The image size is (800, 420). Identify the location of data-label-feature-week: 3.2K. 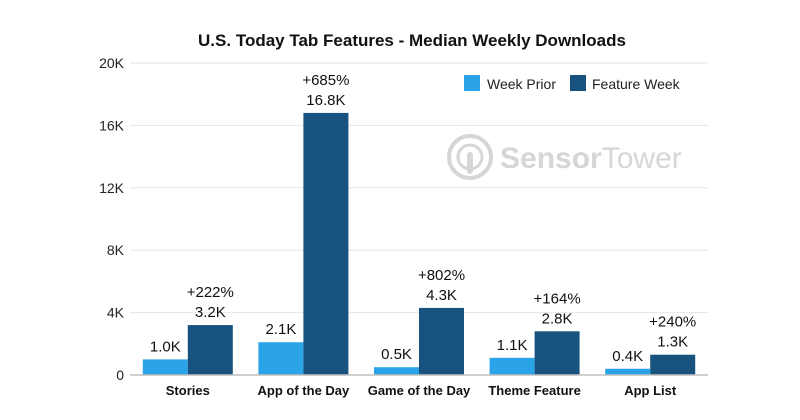
(210, 312).